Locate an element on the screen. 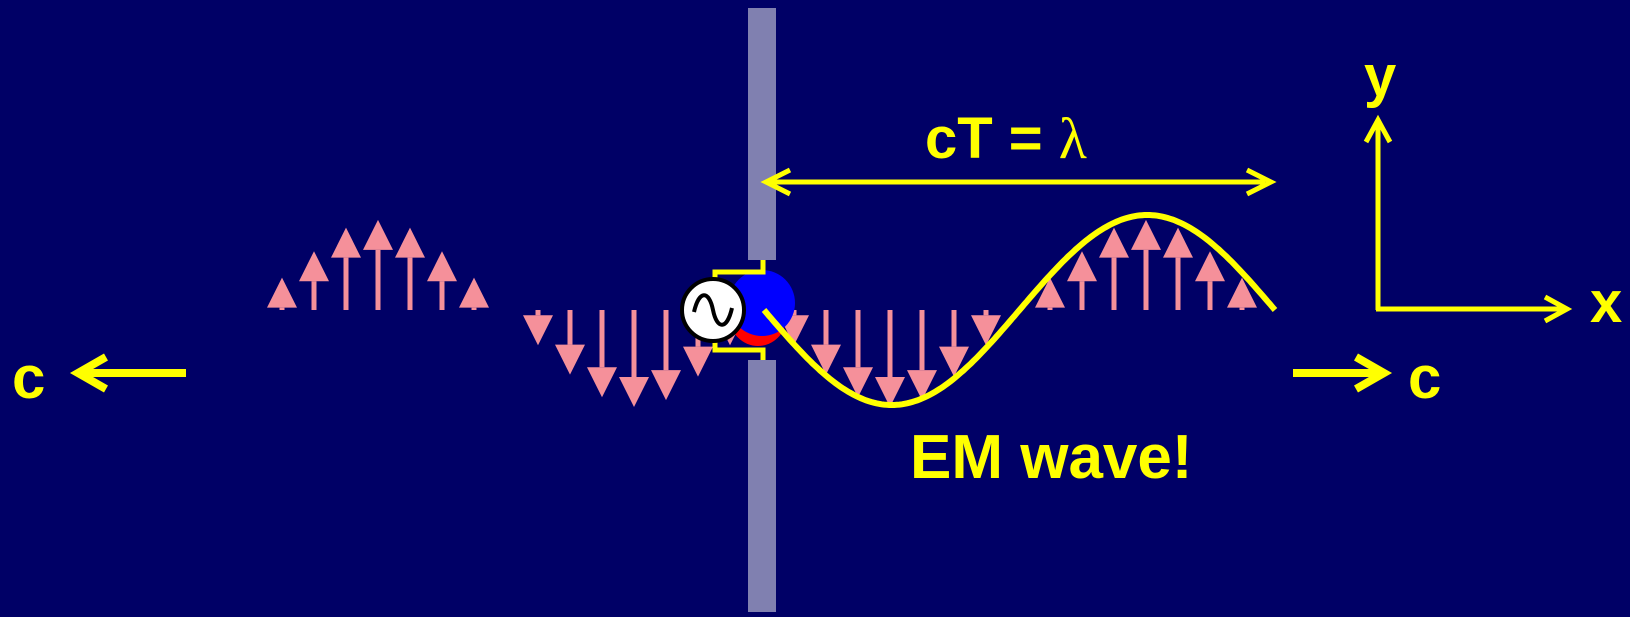 This screenshot has width=1630, height=617. antenna-lower-rod is located at coordinates (762, 486).